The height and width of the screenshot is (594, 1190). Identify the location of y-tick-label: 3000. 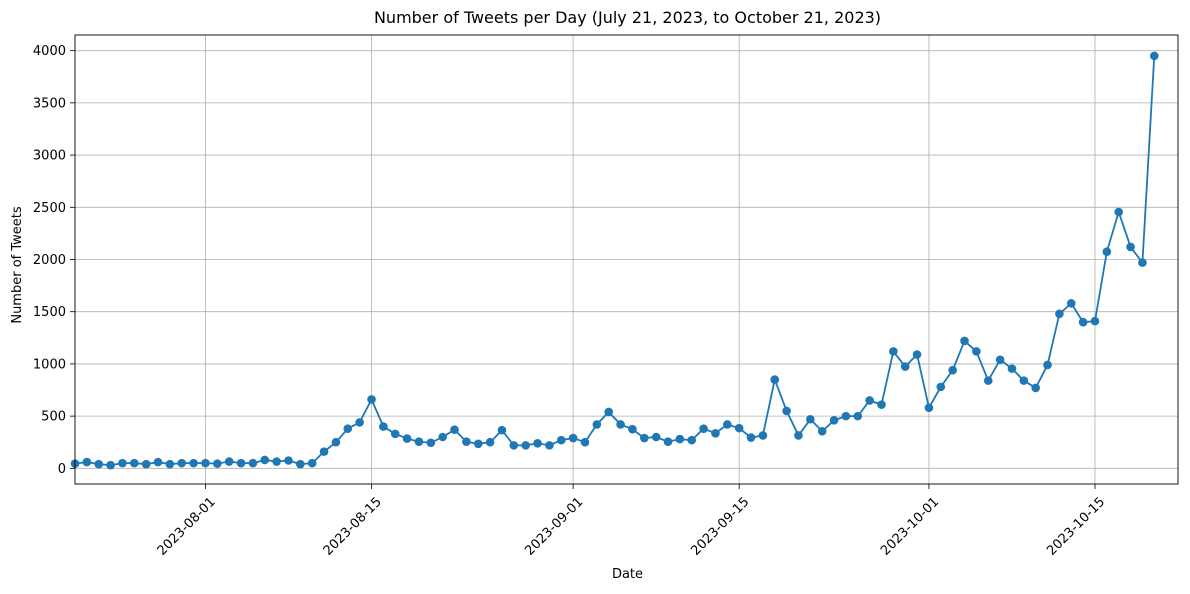
(49, 156).